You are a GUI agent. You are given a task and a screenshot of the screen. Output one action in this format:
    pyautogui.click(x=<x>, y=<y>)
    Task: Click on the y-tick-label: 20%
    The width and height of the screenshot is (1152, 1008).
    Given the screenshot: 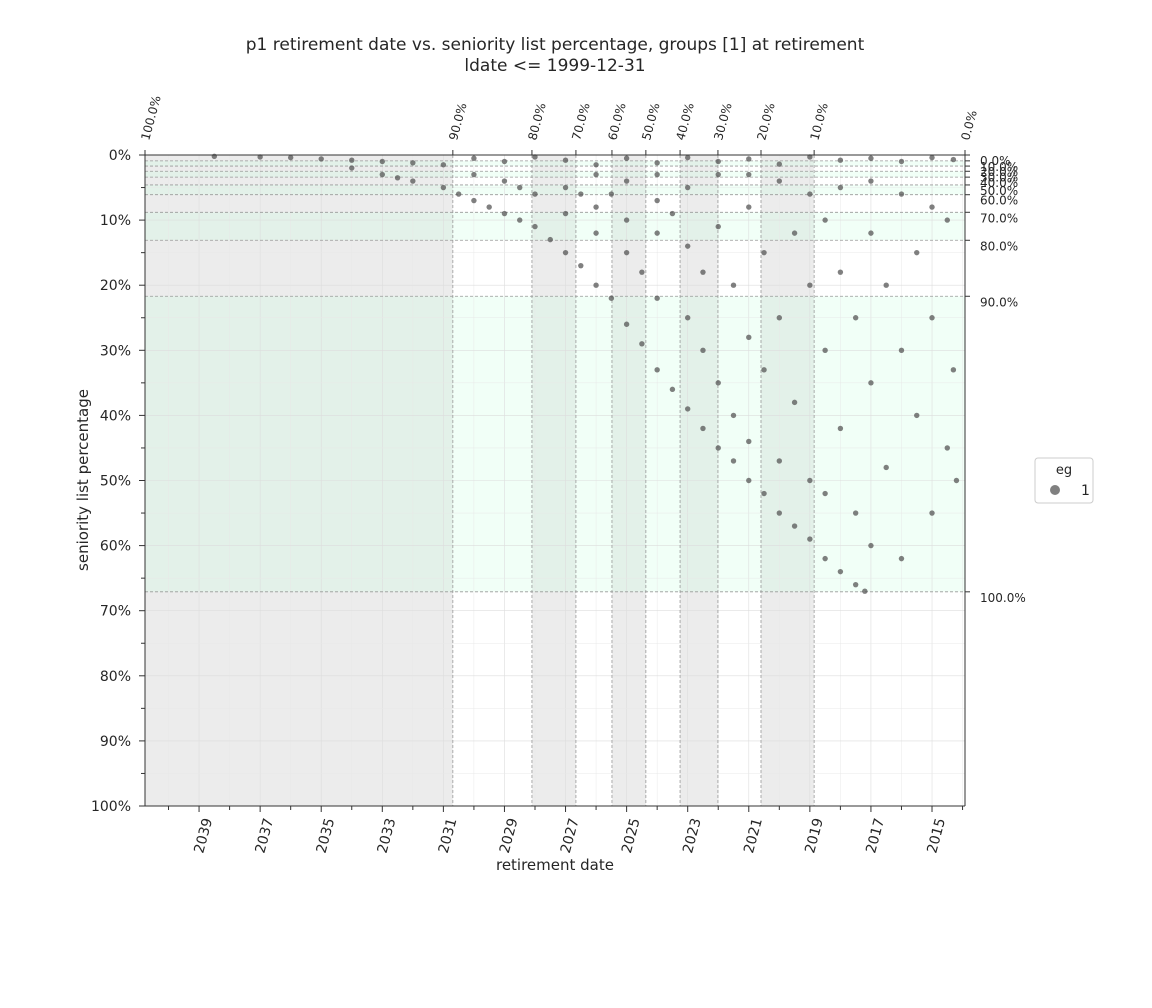 What is the action you would take?
    pyautogui.click(x=115, y=286)
    